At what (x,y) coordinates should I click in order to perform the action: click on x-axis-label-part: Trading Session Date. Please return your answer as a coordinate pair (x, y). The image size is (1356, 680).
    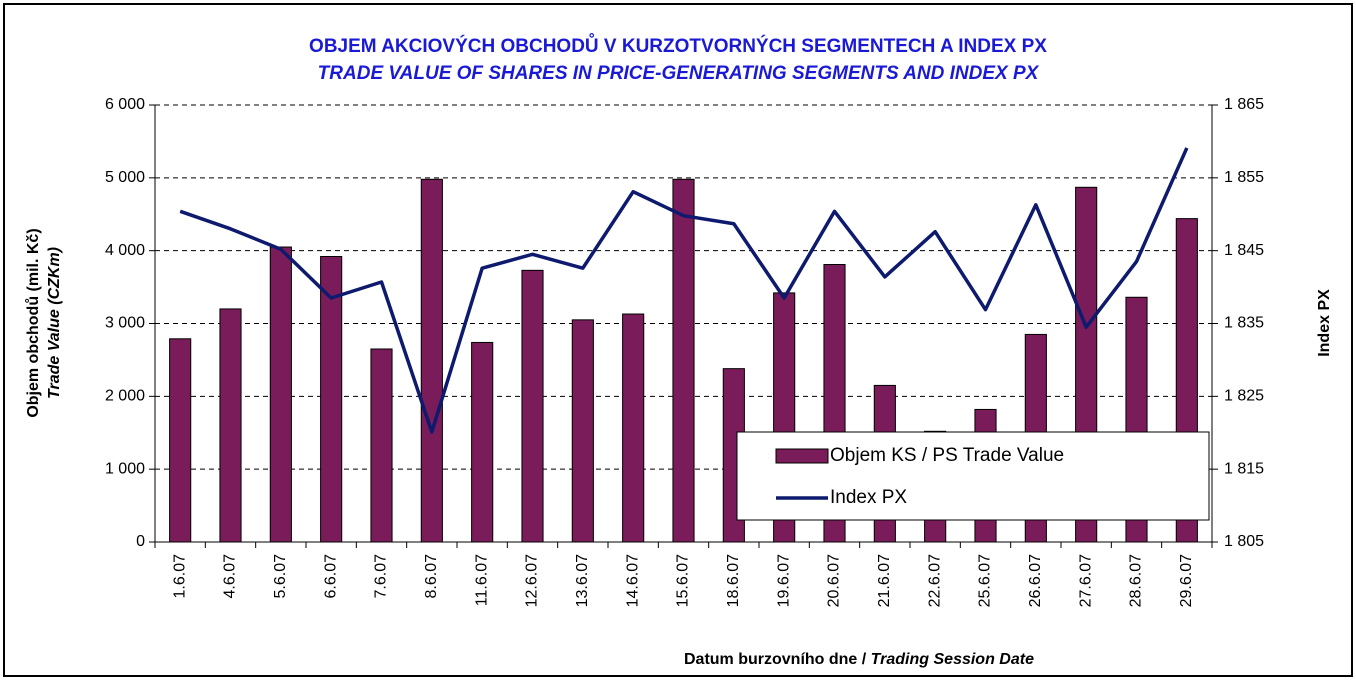
    Looking at the image, I should click on (952, 659).